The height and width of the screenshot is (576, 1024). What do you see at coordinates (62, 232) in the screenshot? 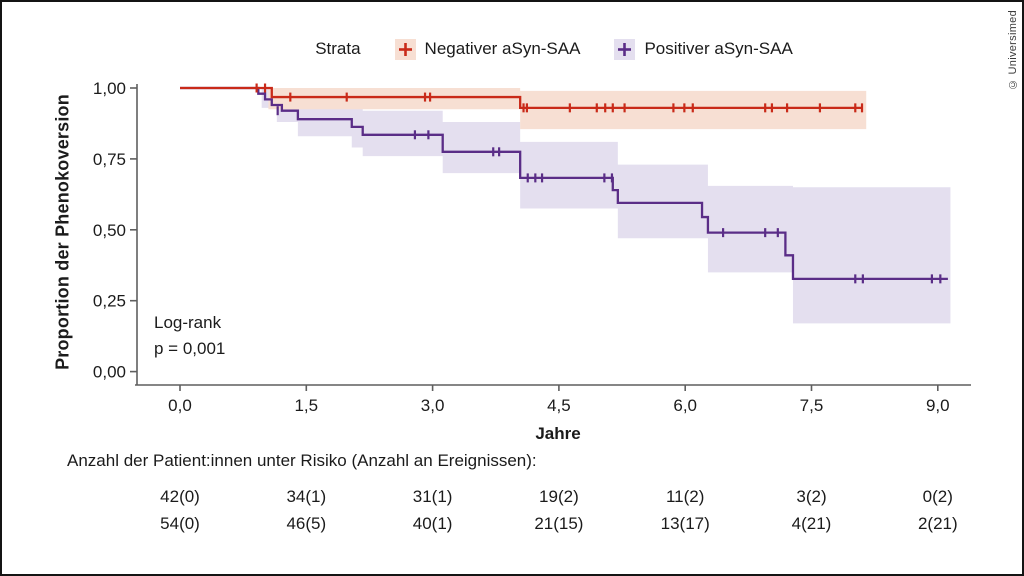
I see `y-axis-title: Proportion der Phenokoversion` at bounding box center [62, 232].